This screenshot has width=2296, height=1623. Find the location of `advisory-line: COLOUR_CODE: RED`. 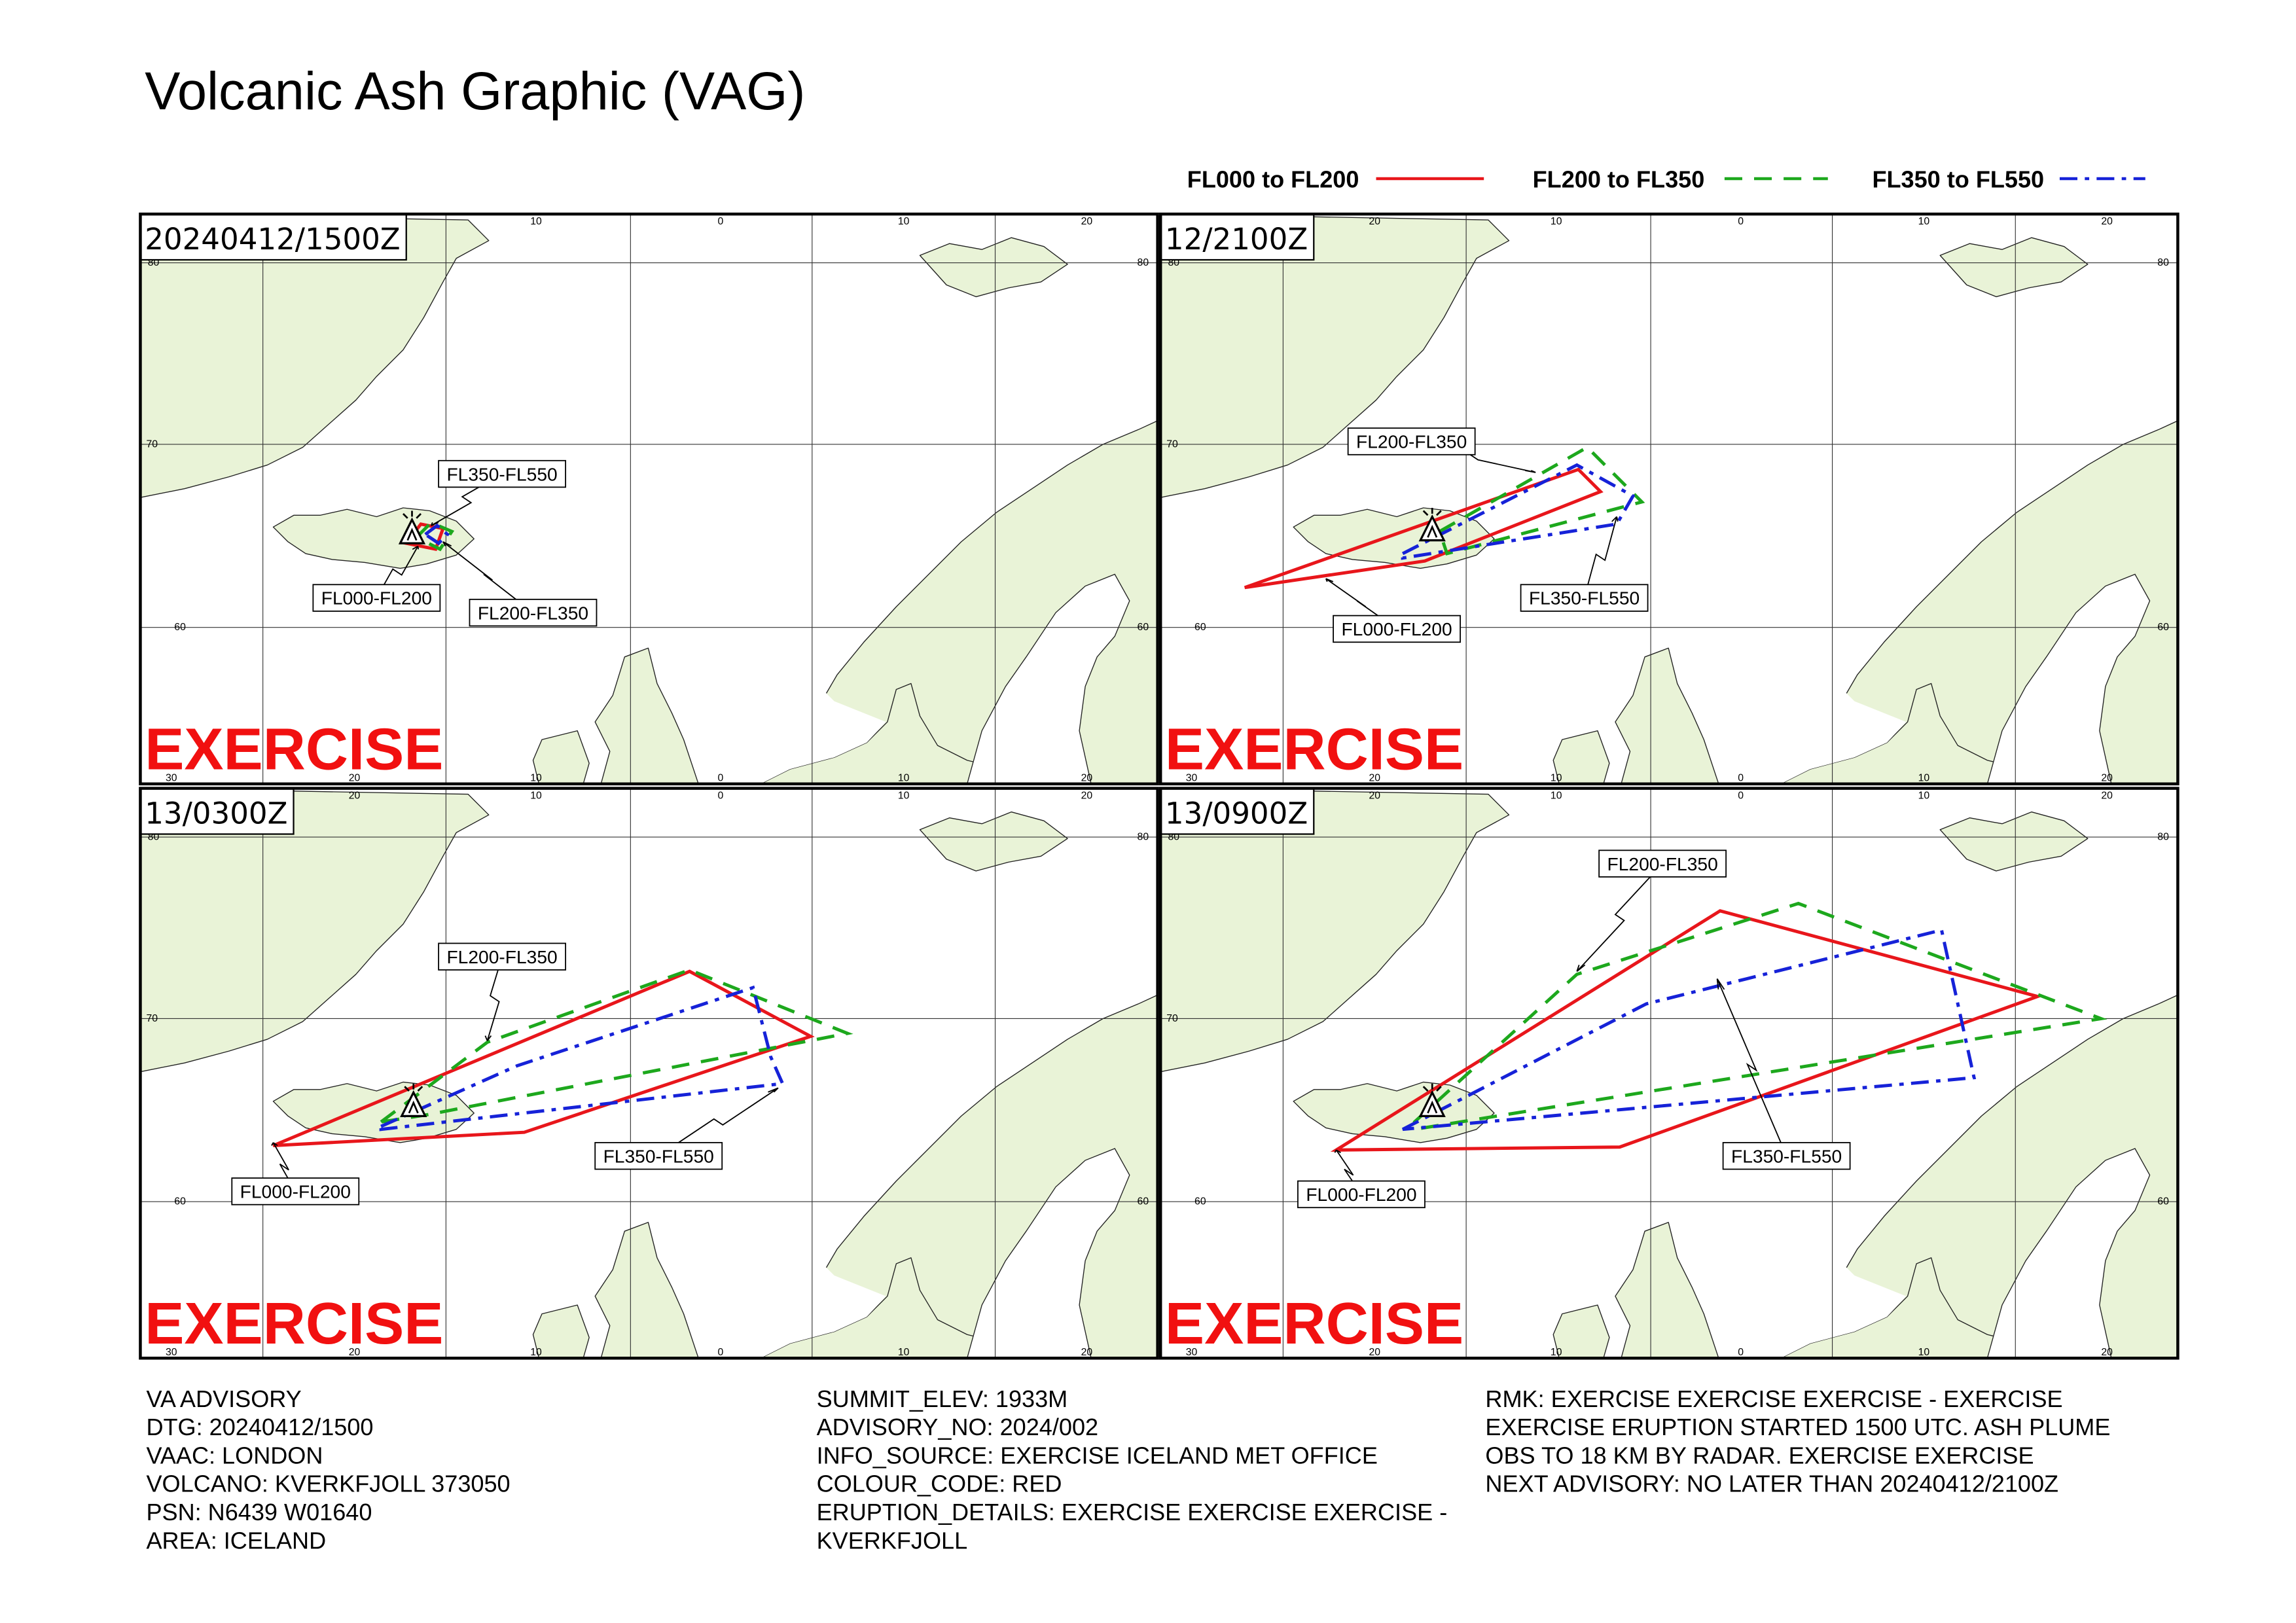

advisory-line: COLOUR_CODE: RED is located at coordinates (939, 1484).